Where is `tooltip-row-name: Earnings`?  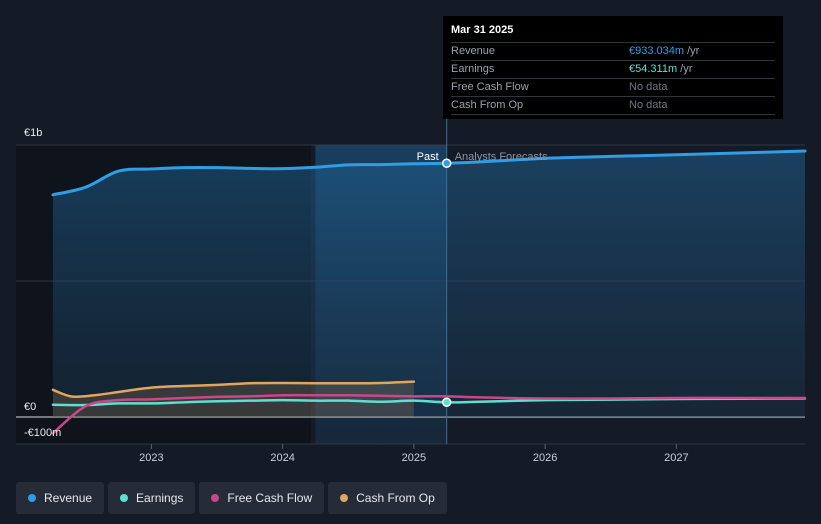
tooltip-row-name: Earnings is located at coordinates (473, 69).